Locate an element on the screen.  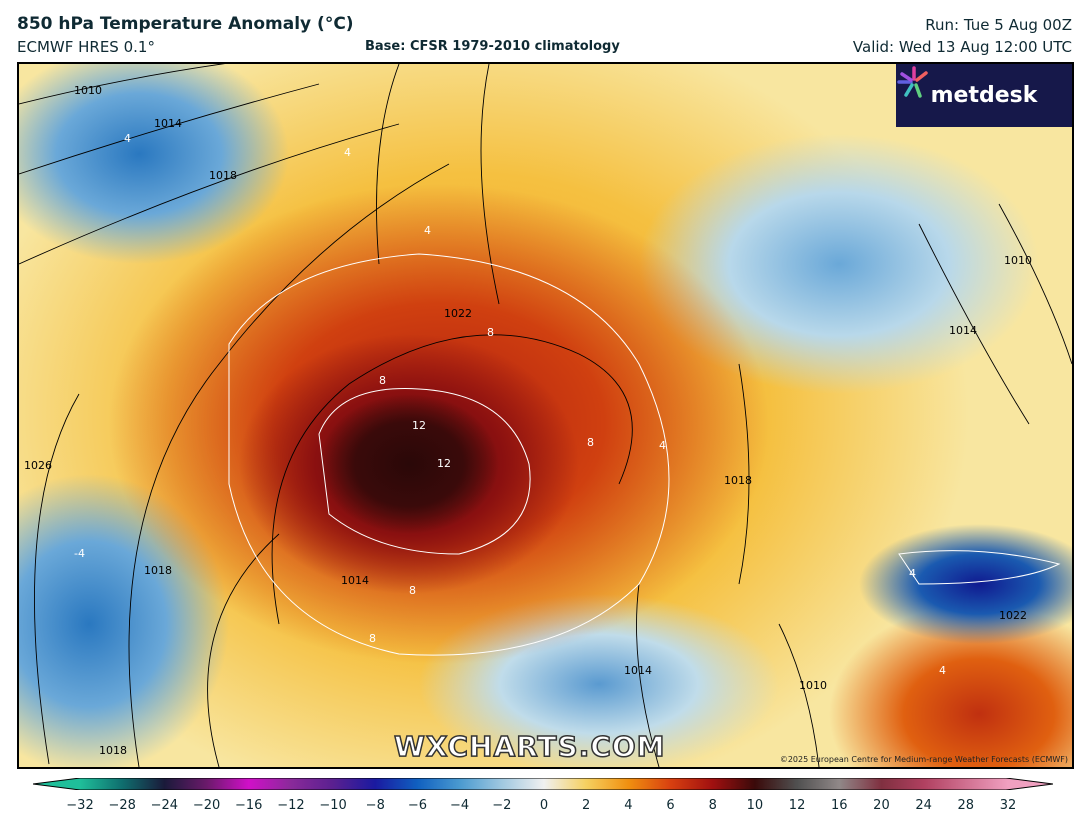
colorbar-tick-label: −8 is located at coordinates (375, 805).